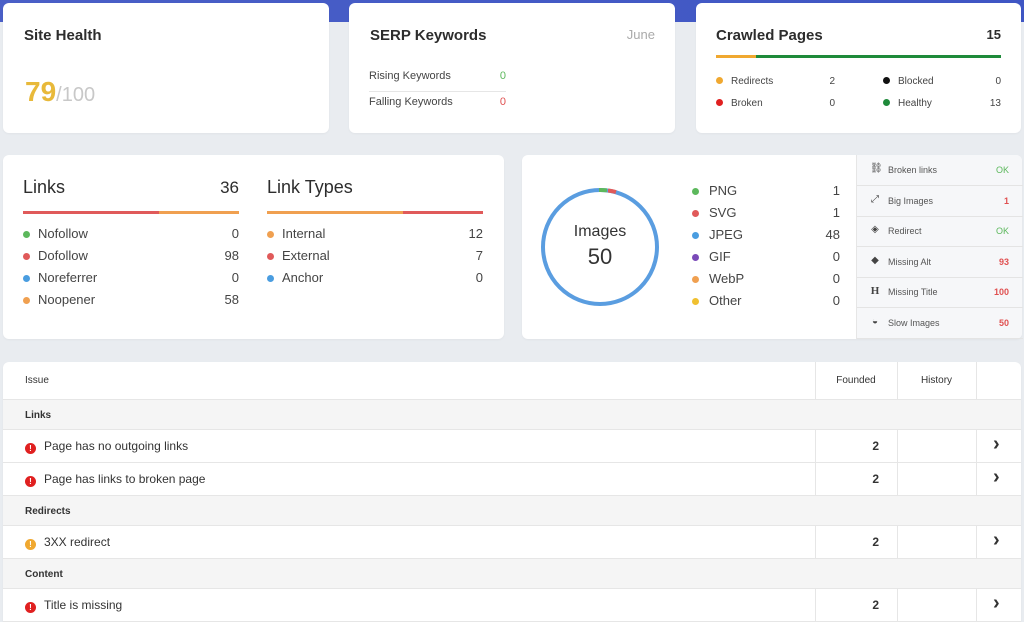 The width and height of the screenshot is (1024, 622). What do you see at coordinates (913, 292) in the screenshot?
I see `check-label: Missing Title` at bounding box center [913, 292].